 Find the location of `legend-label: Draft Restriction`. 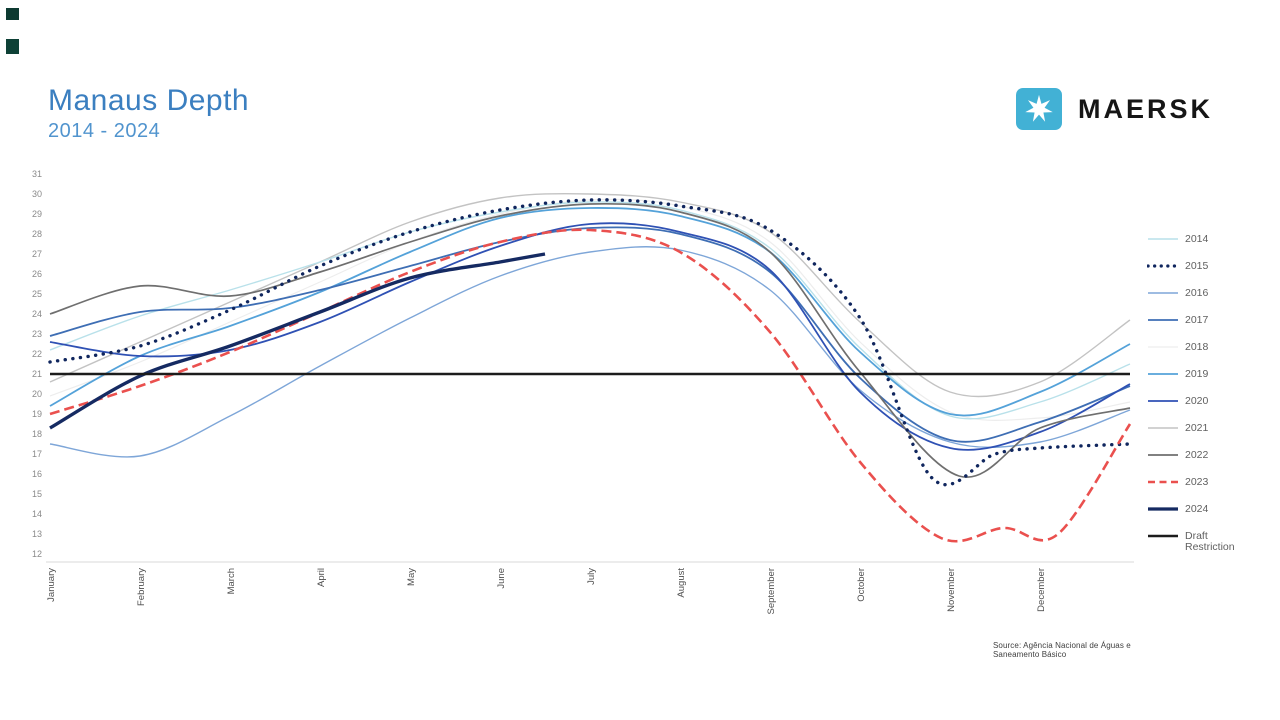

legend-label: Draft Restriction is located at coordinates (1210, 541).